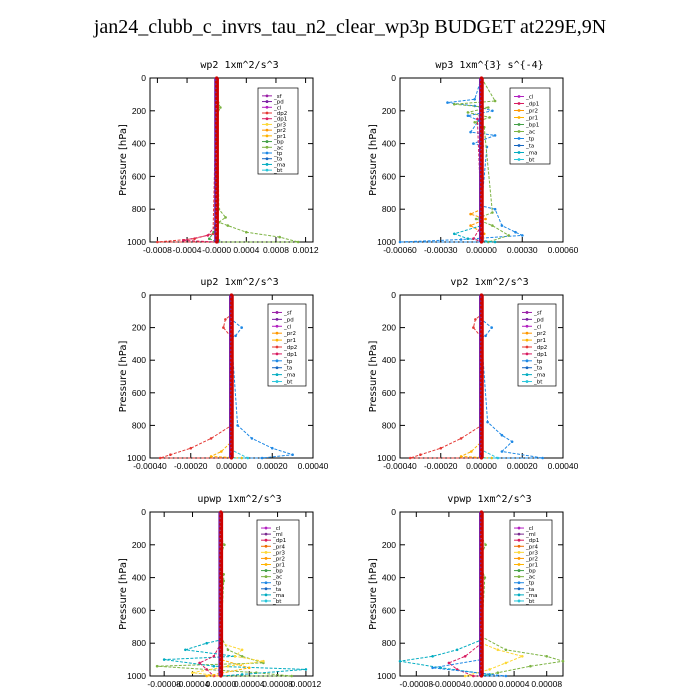  Describe the element at coordinates (289, 334) in the screenshot. I see `legend-label: _pr2` at that location.